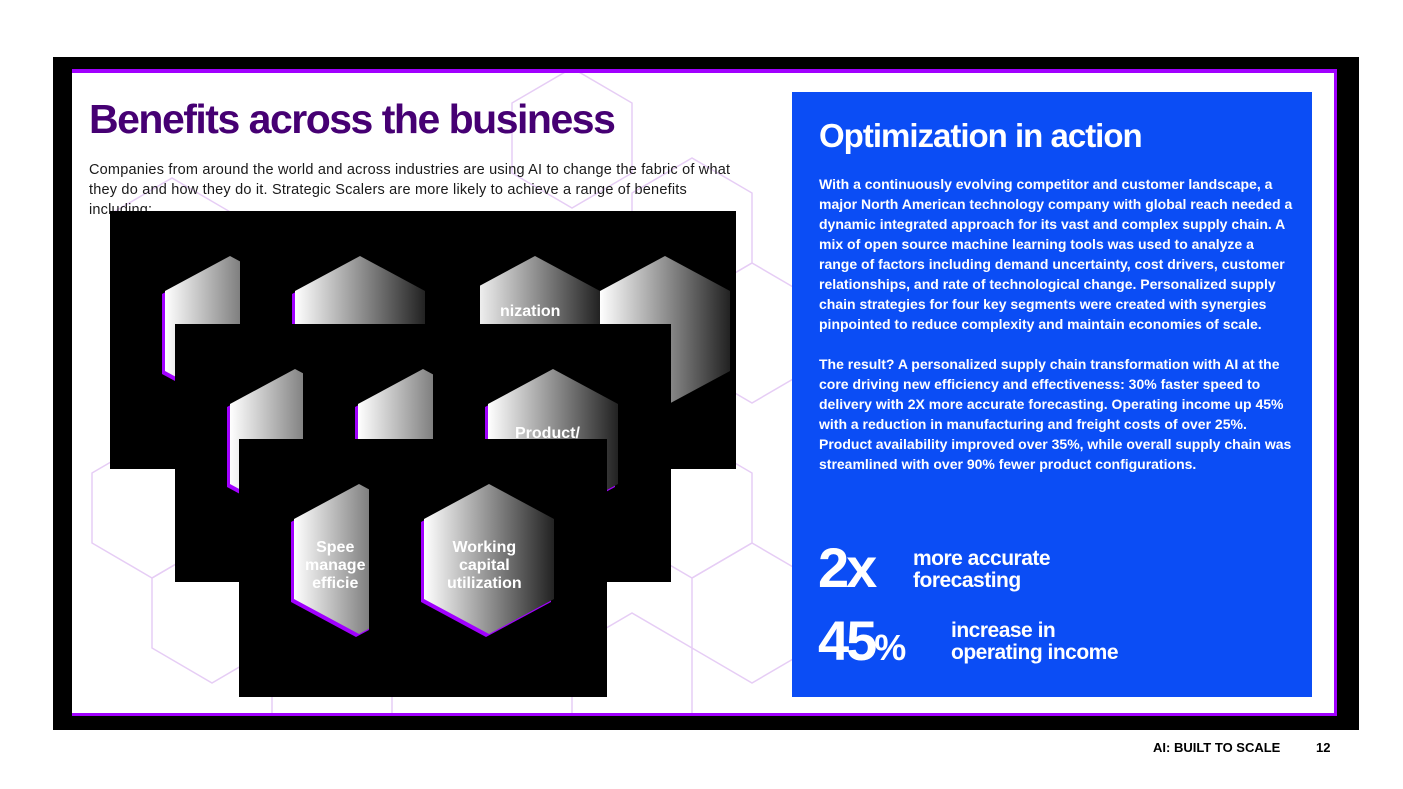 Image resolution: width=1403 pixels, height=789 pixels. What do you see at coordinates (530, 311) in the screenshot?
I see `hex-label-optimization: nization` at bounding box center [530, 311].